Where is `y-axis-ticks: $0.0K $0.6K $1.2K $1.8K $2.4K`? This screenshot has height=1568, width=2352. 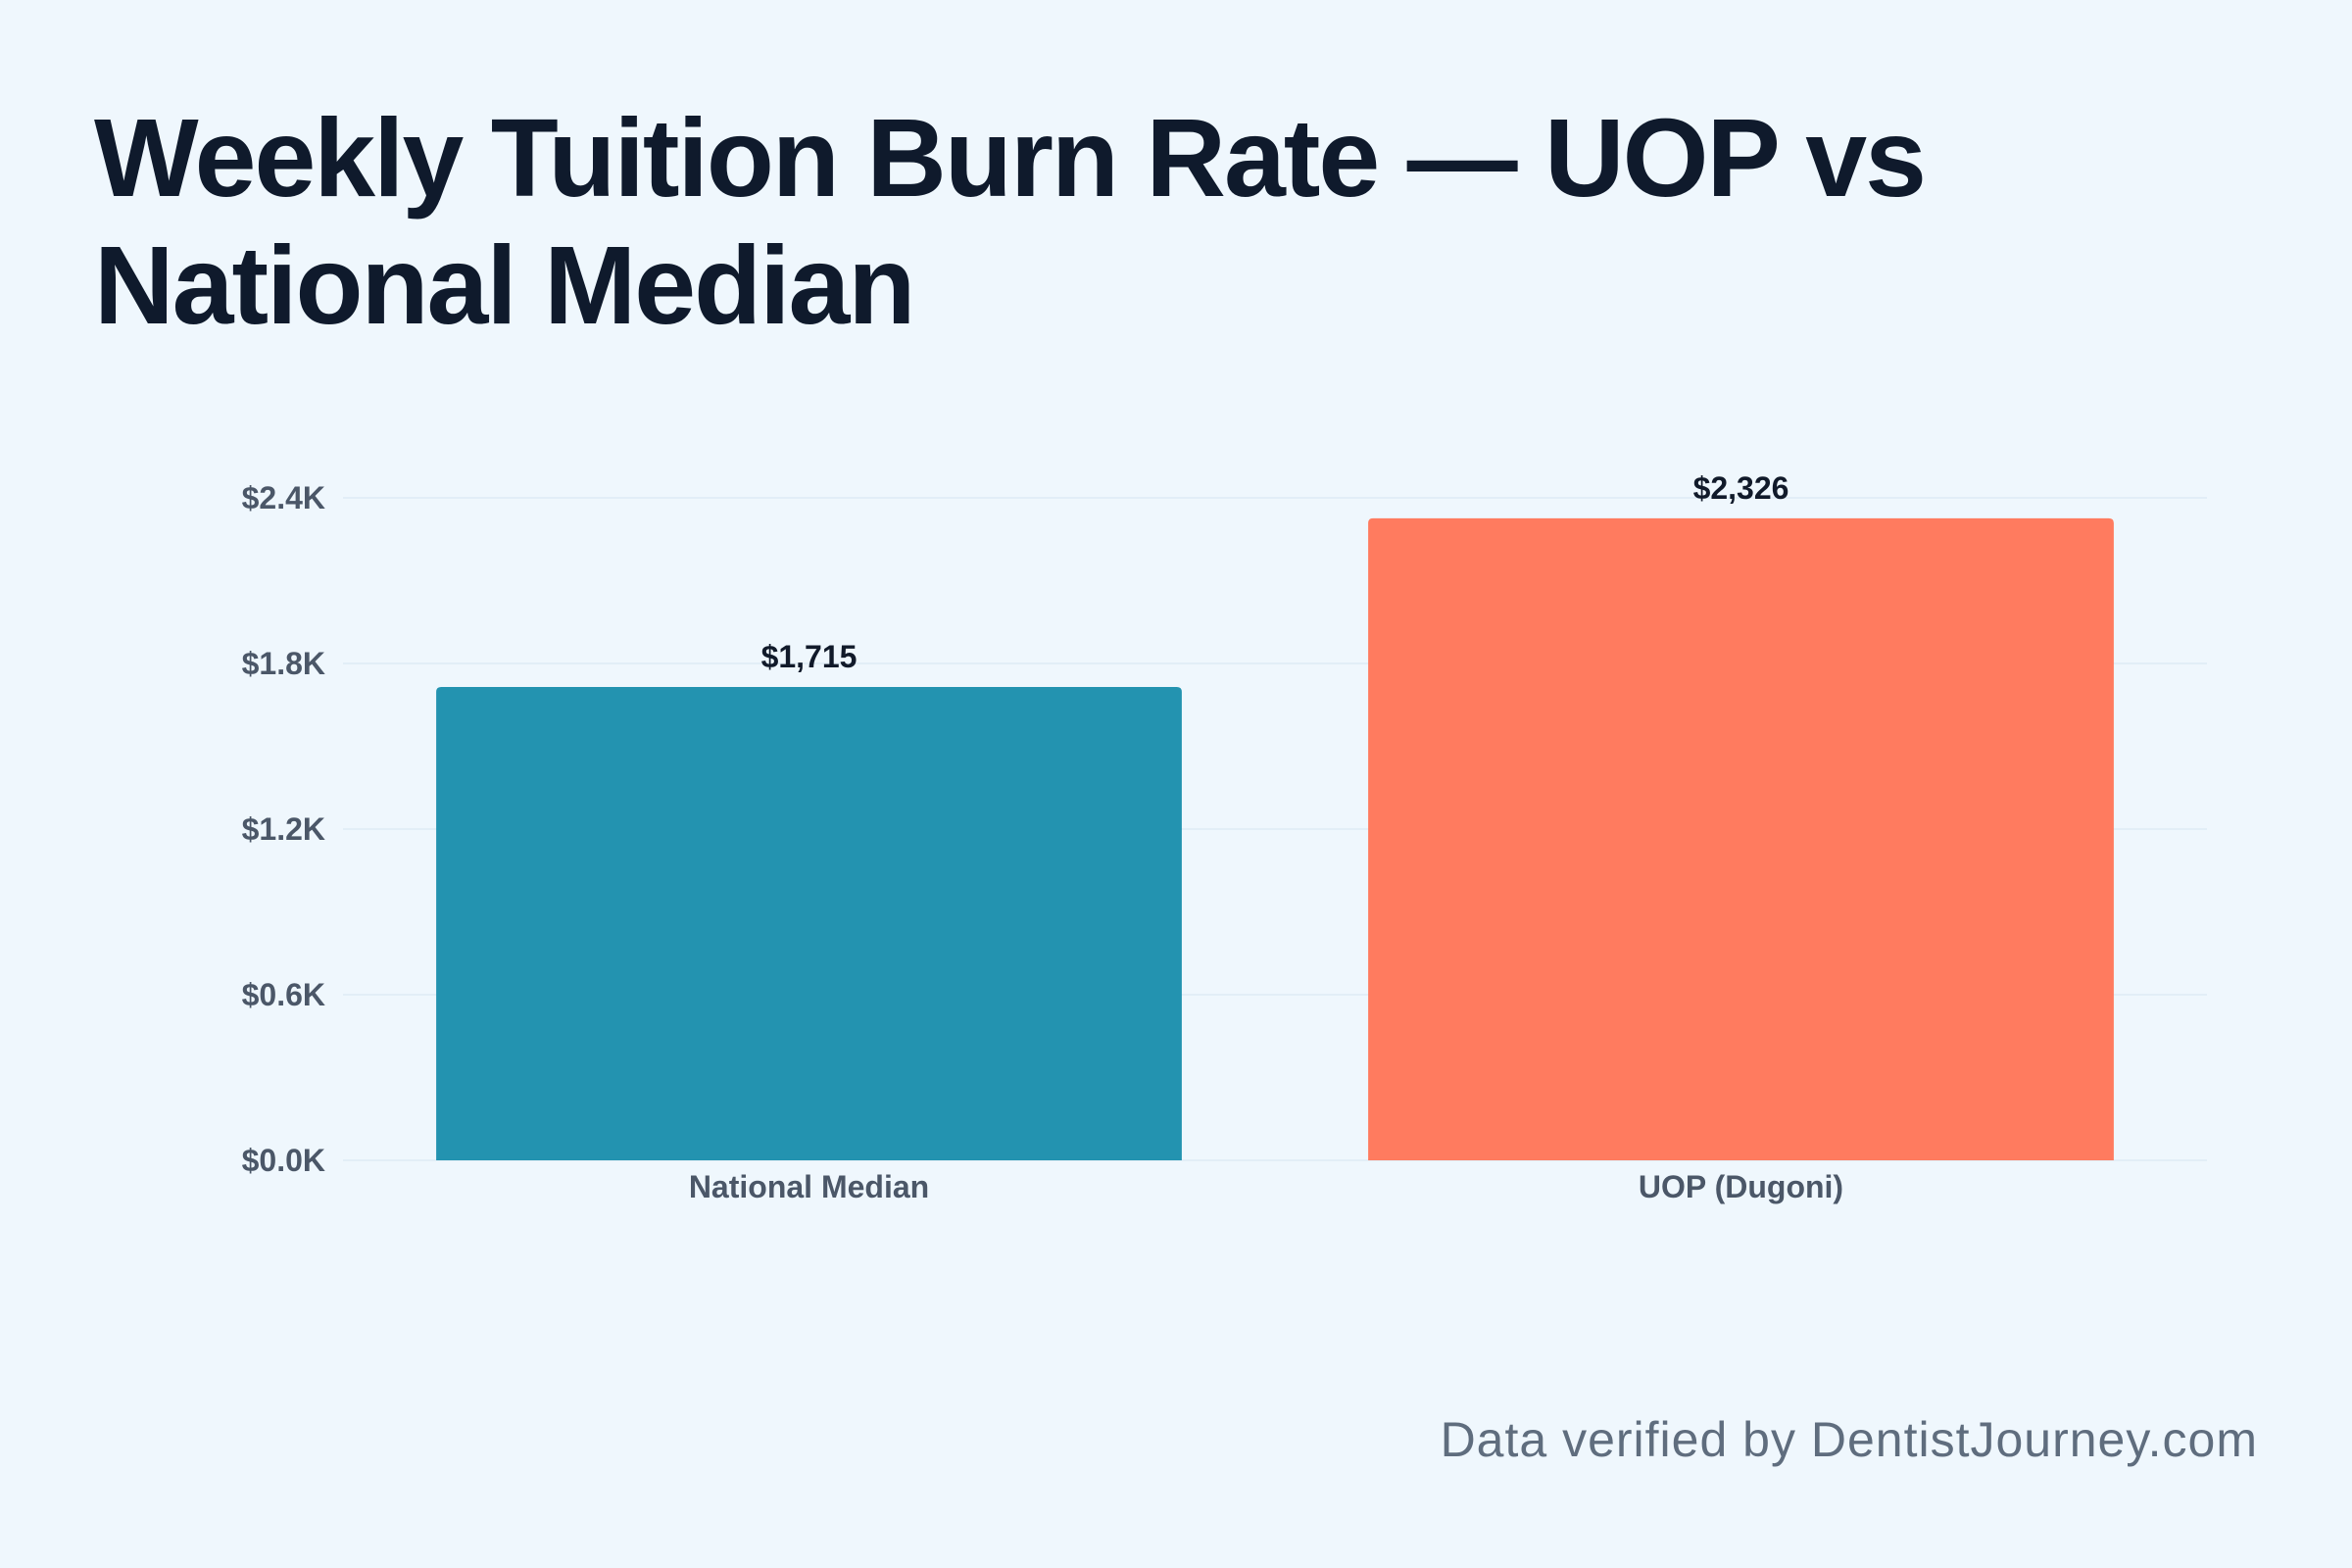
y-axis-ticks: $0.0K $0.6K $1.2K $1.8K $2.4K is located at coordinates (283, 829).